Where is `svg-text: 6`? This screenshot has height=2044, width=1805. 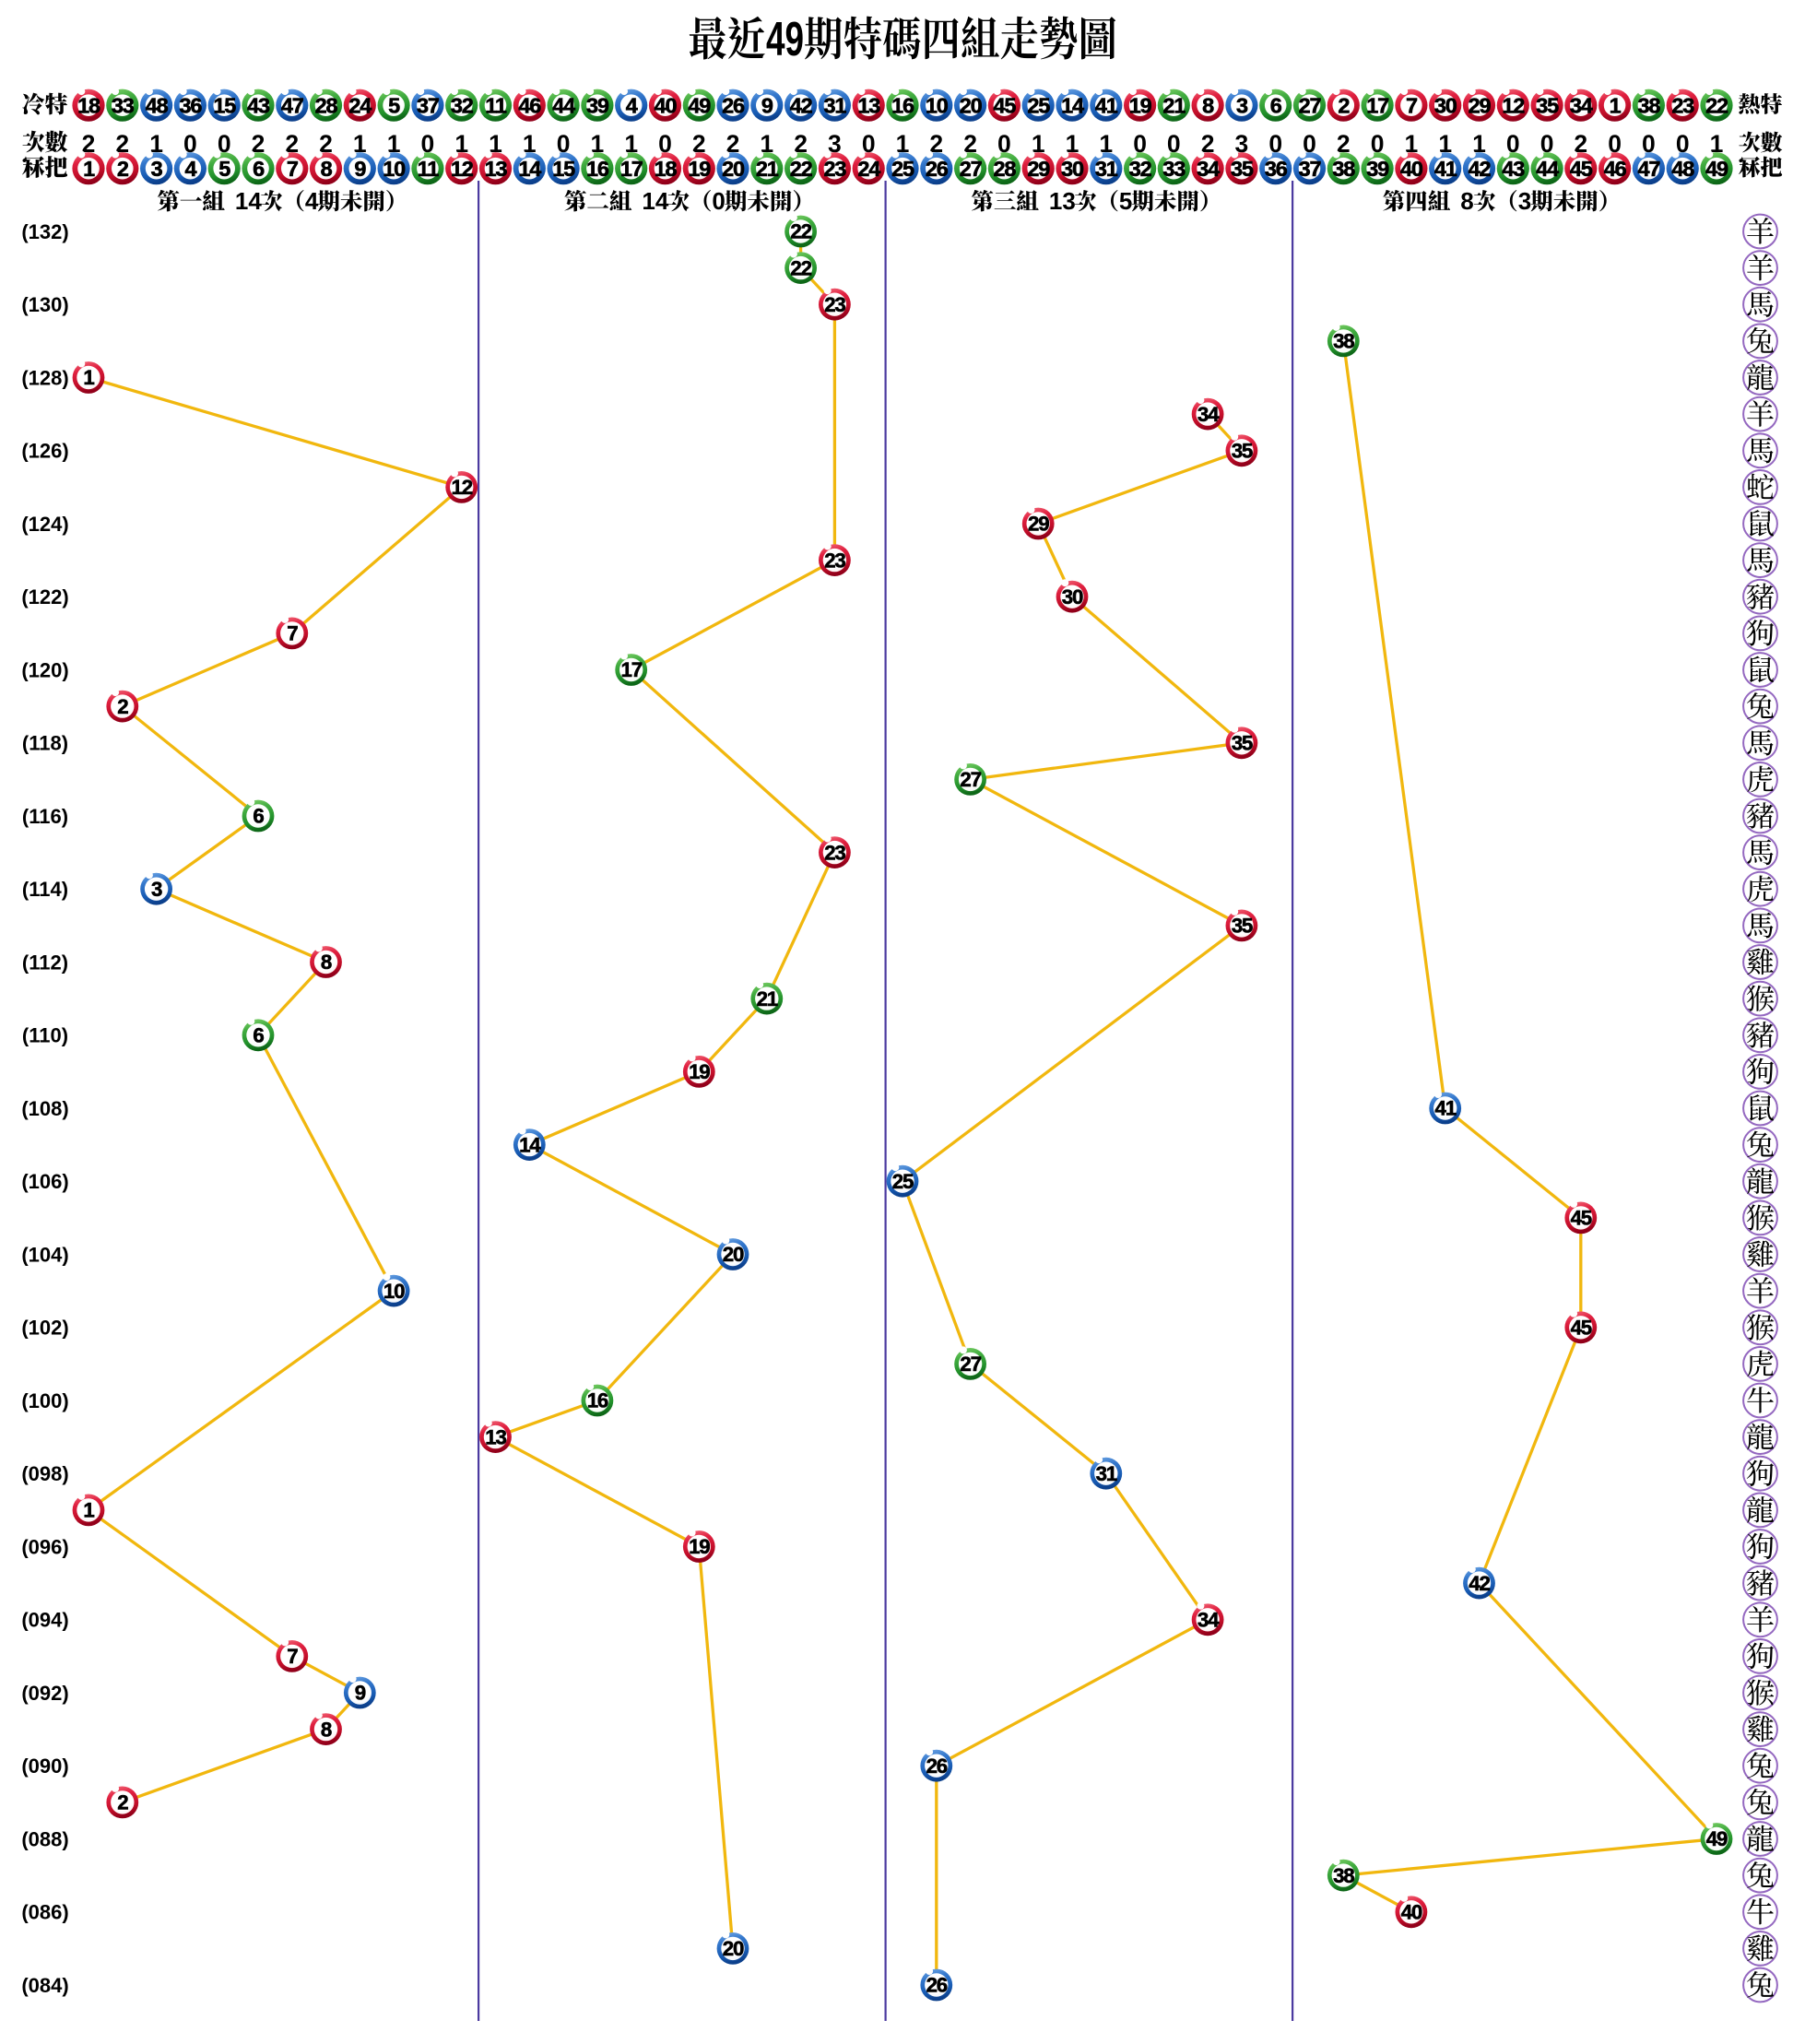 svg-text: 6 is located at coordinates (258, 1035).